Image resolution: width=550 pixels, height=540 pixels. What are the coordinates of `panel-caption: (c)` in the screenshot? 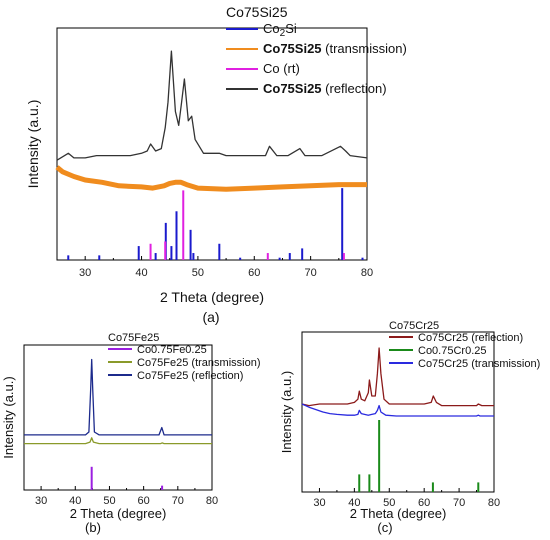 It's located at (384, 527).